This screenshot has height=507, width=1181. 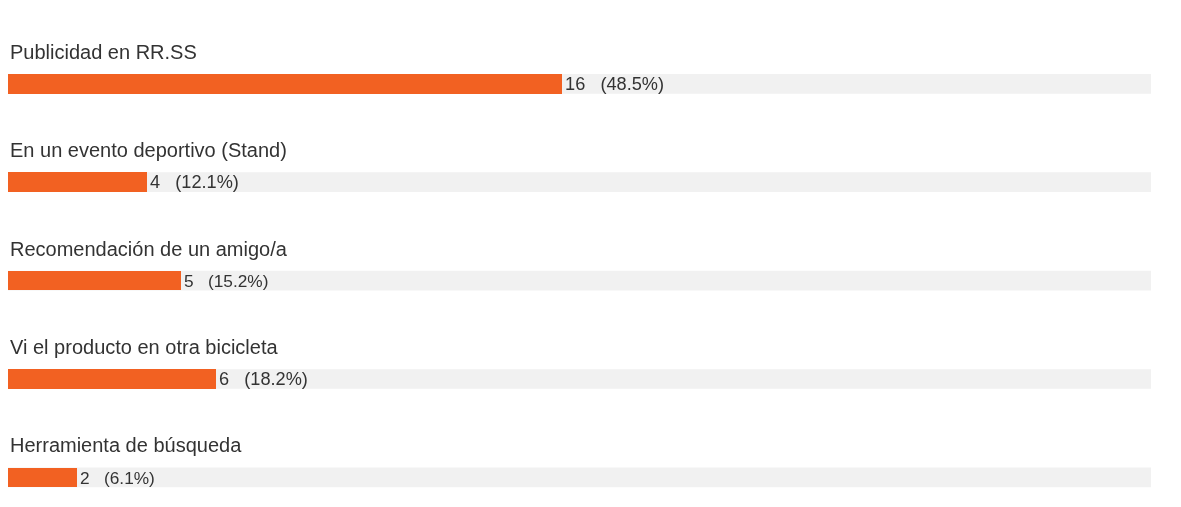 What do you see at coordinates (263, 379) in the screenshot?
I see `data-label: 6 (18.2%)` at bounding box center [263, 379].